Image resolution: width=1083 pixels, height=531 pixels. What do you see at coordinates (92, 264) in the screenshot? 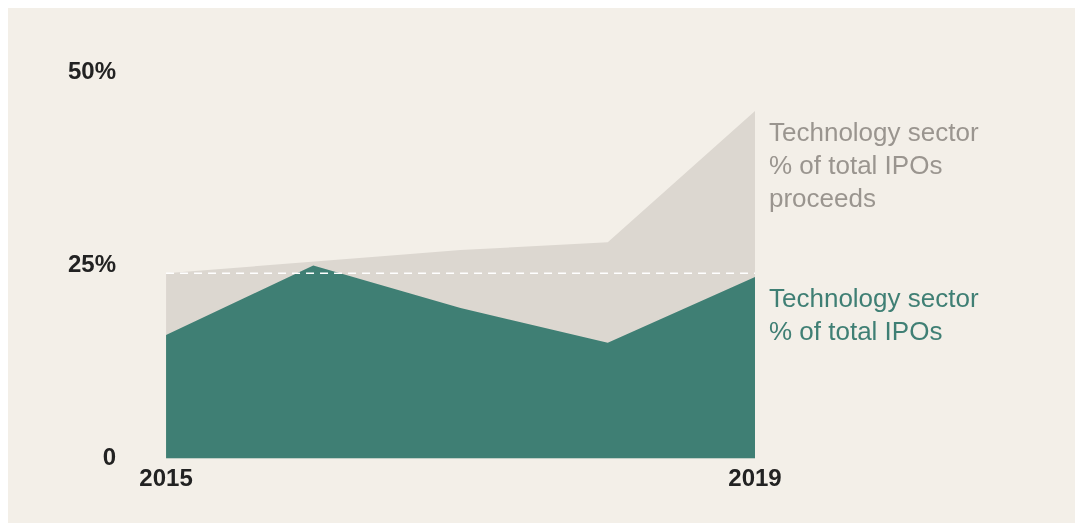
I see `y-tick-label: 25%` at bounding box center [92, 264].